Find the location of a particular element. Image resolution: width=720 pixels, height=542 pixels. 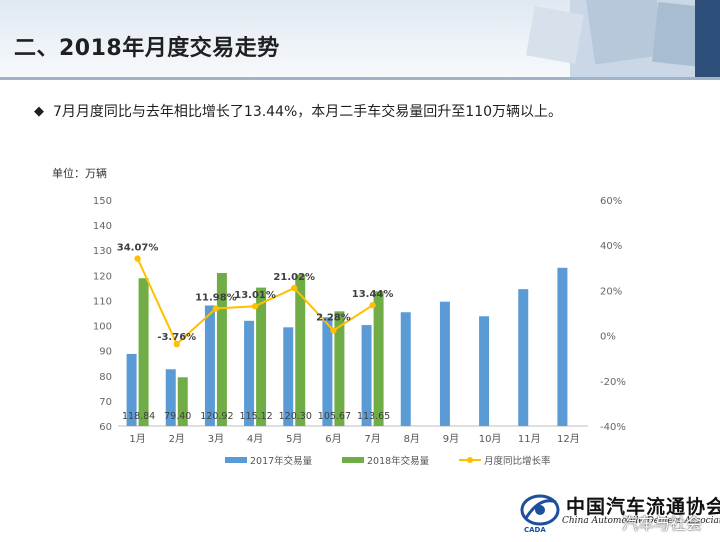

bar-2018-value-label: 120.92 is located at coordinates (216, 416).